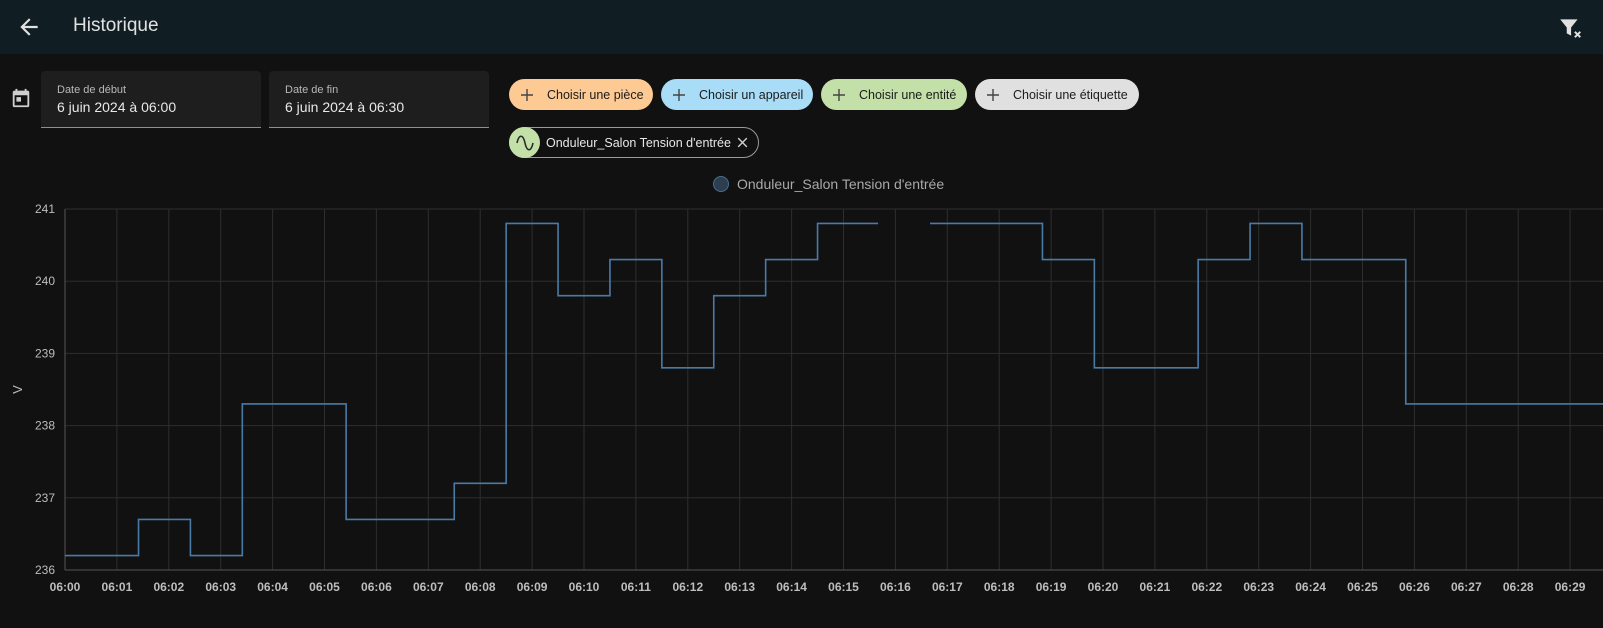  I want to click on y-tick-label: 236, so click(45, 570).